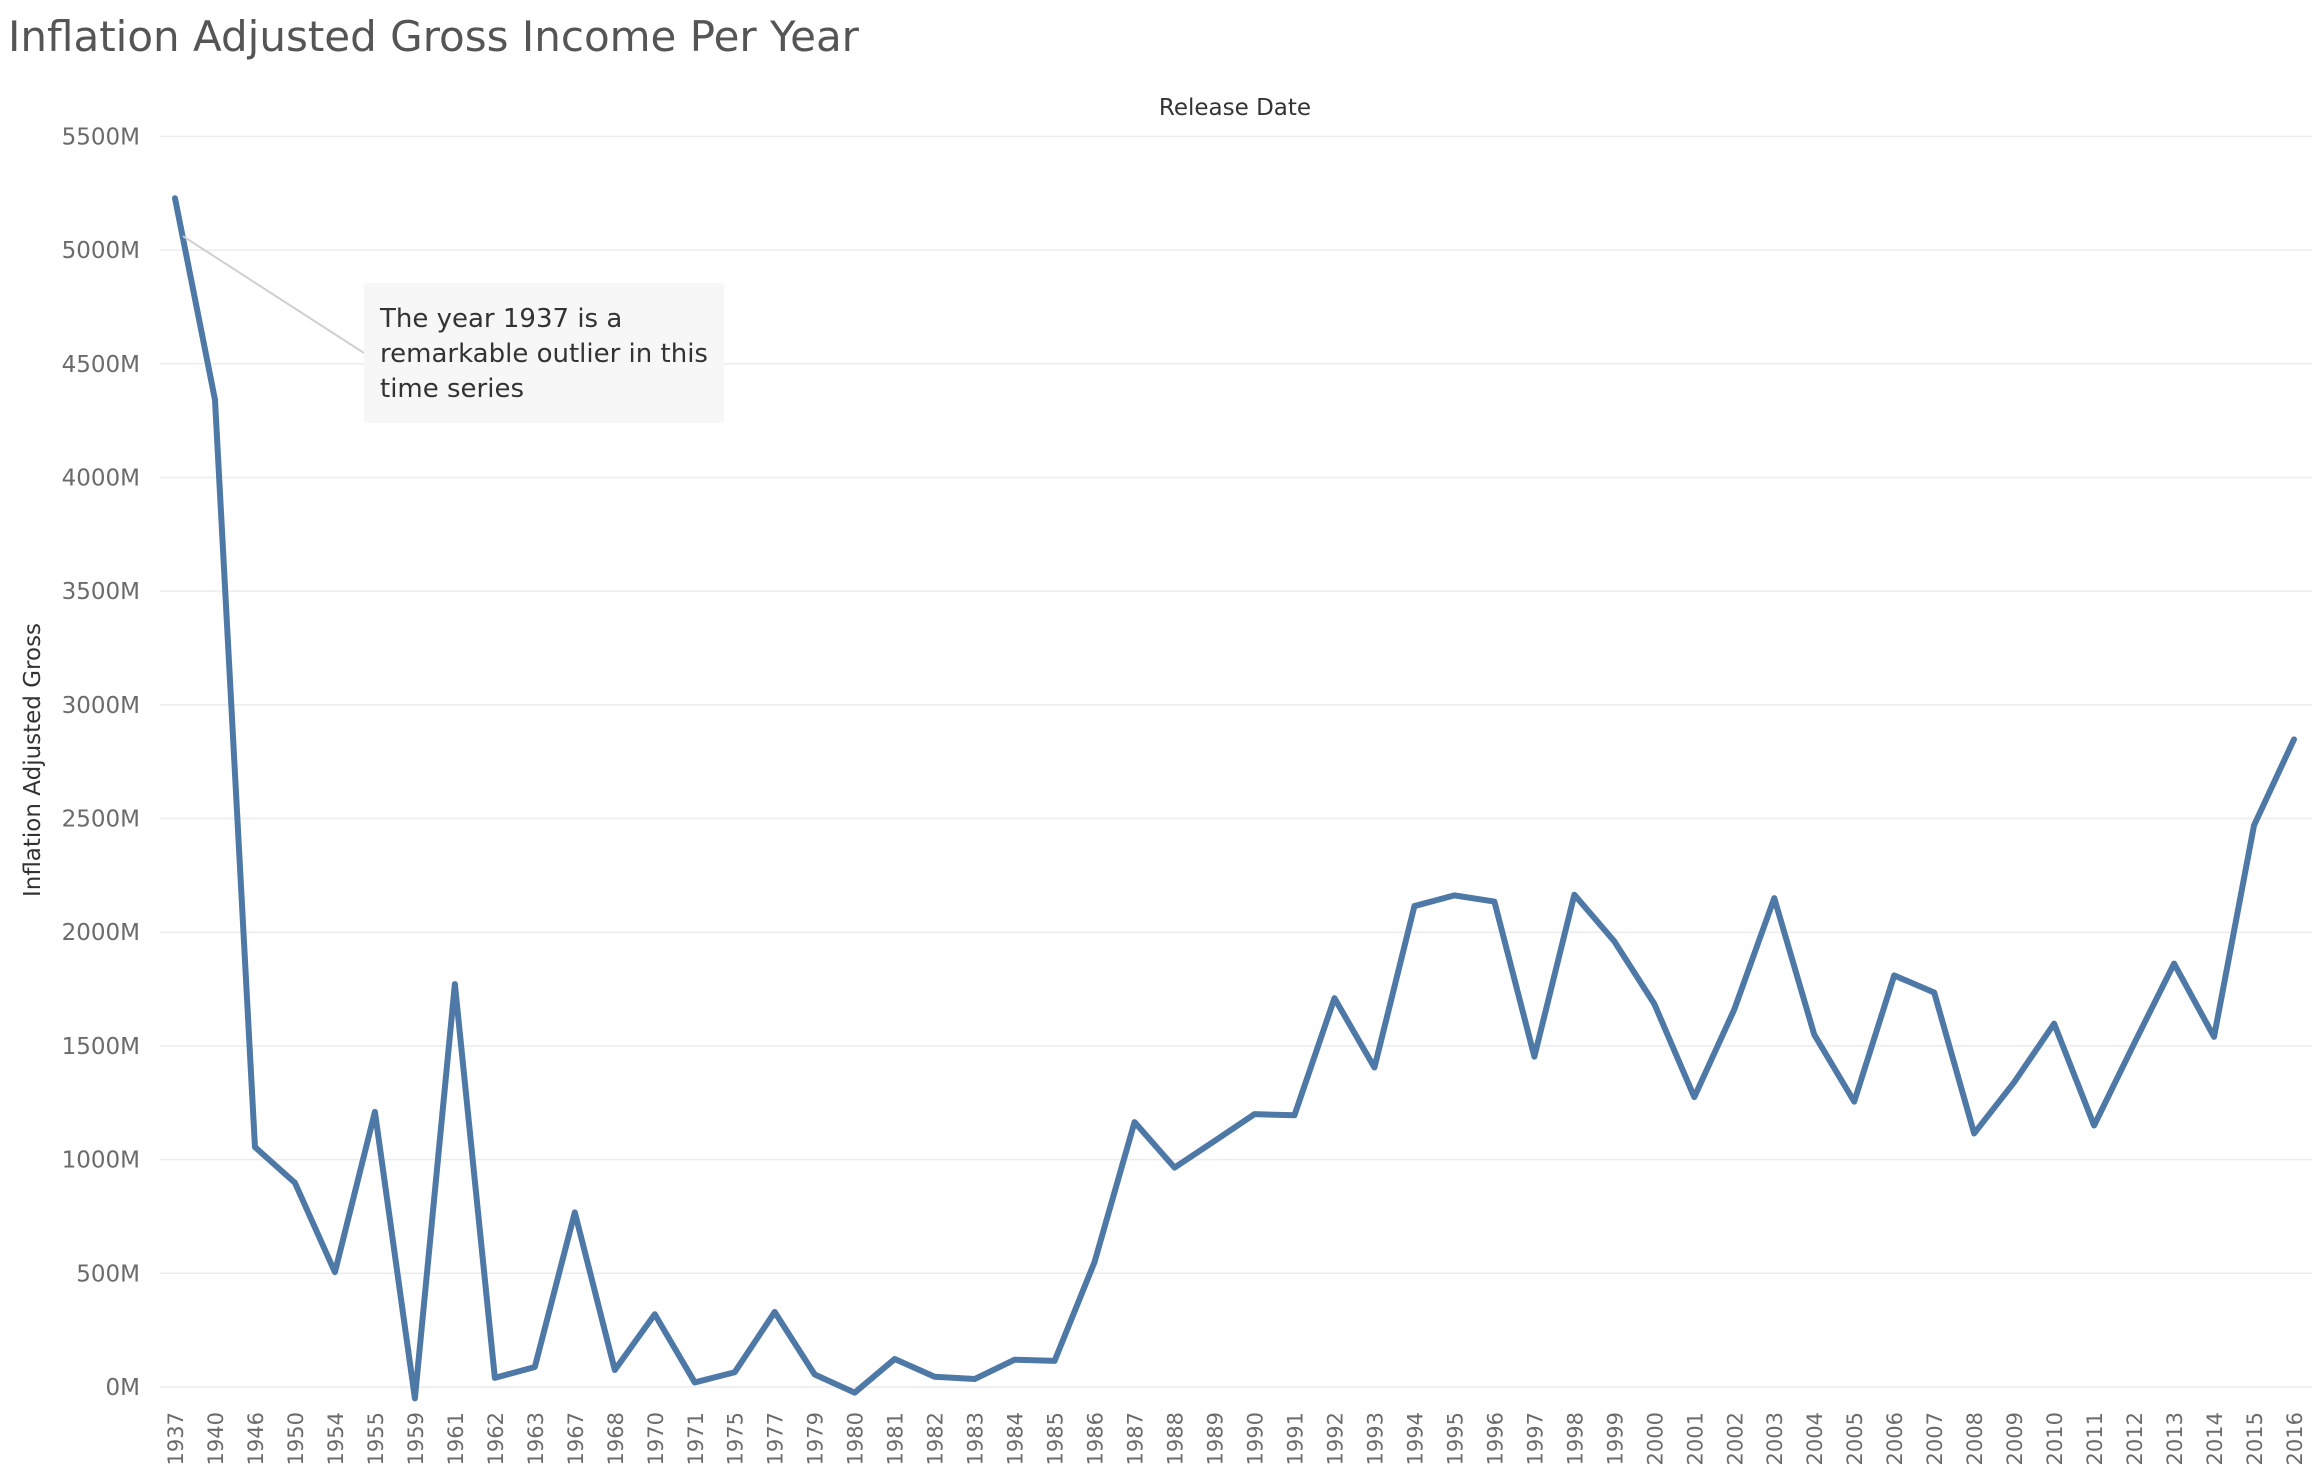  I want to click on x-tick-label: 1992, so click(1335, 1438).